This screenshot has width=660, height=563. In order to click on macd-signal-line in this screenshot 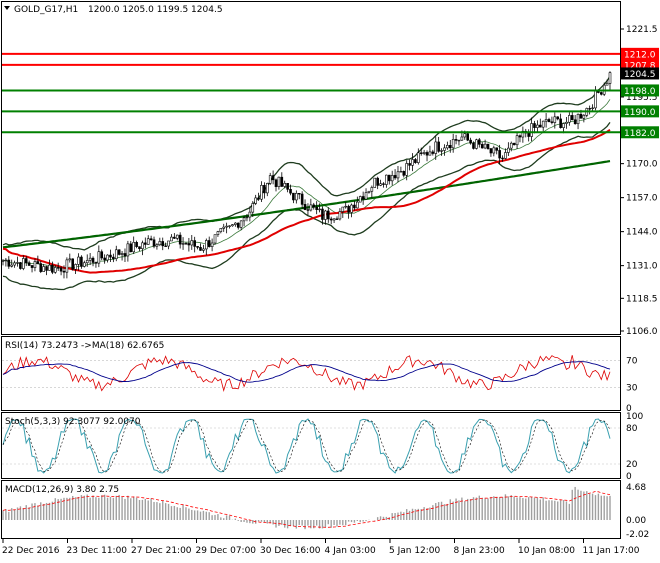, I will do `click(306, 509)`.